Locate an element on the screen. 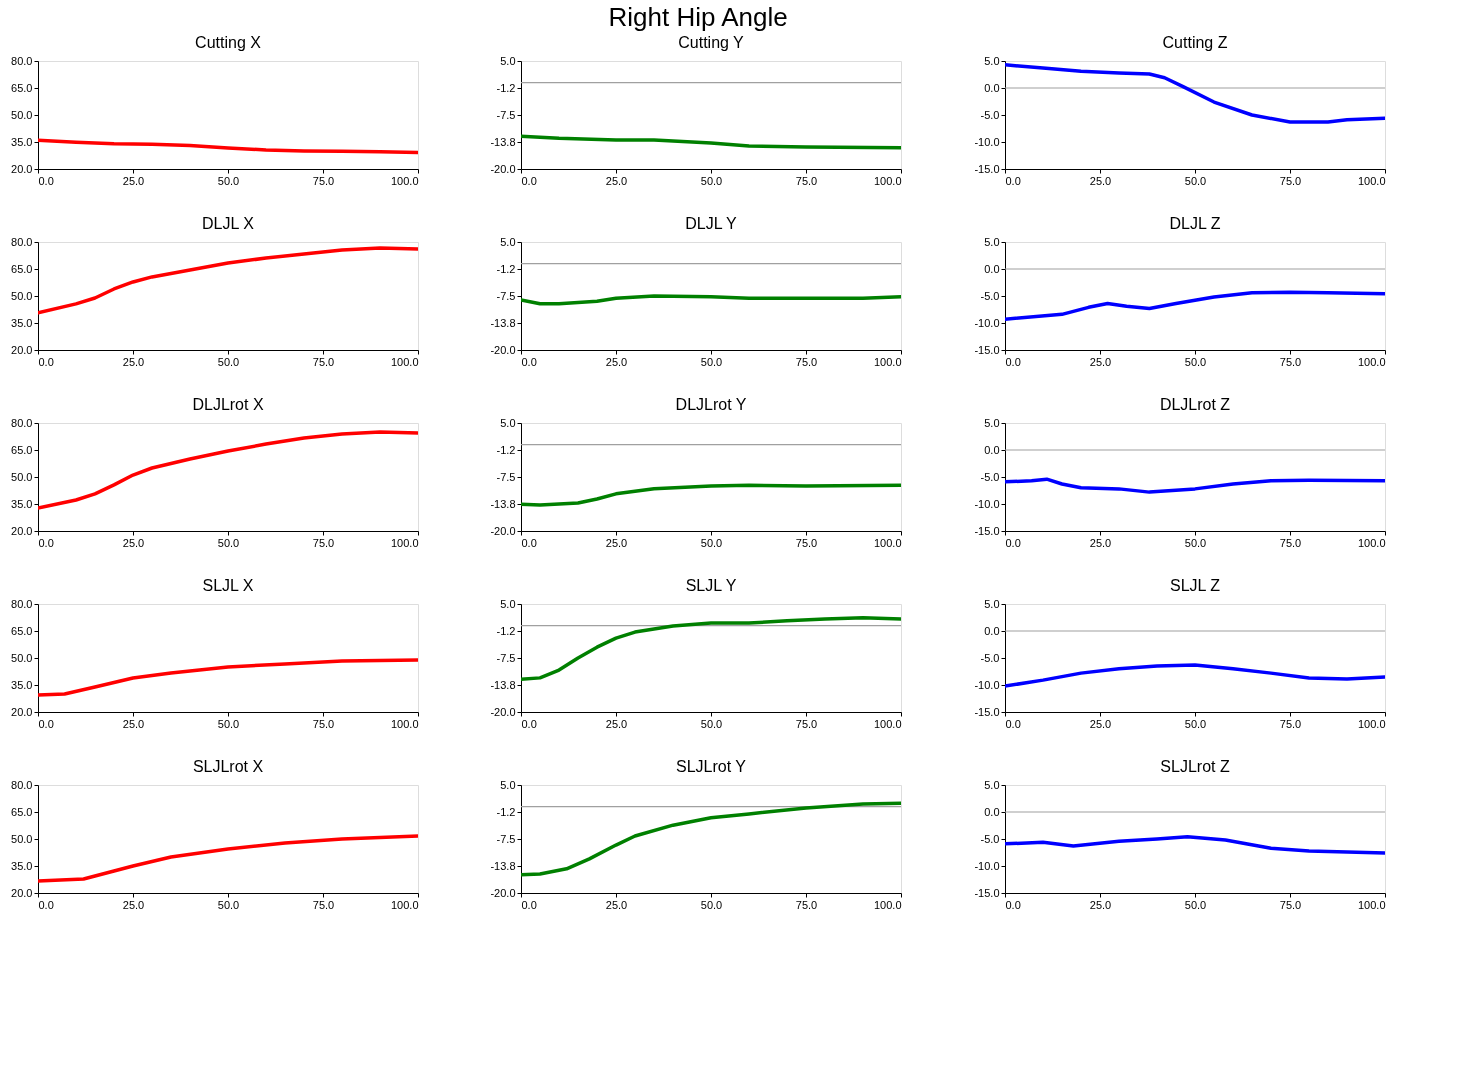 Image resolution: width=1474 pixels, height=1071 pixels. text: Right Hip Angle is located at coordinates (698, 16).